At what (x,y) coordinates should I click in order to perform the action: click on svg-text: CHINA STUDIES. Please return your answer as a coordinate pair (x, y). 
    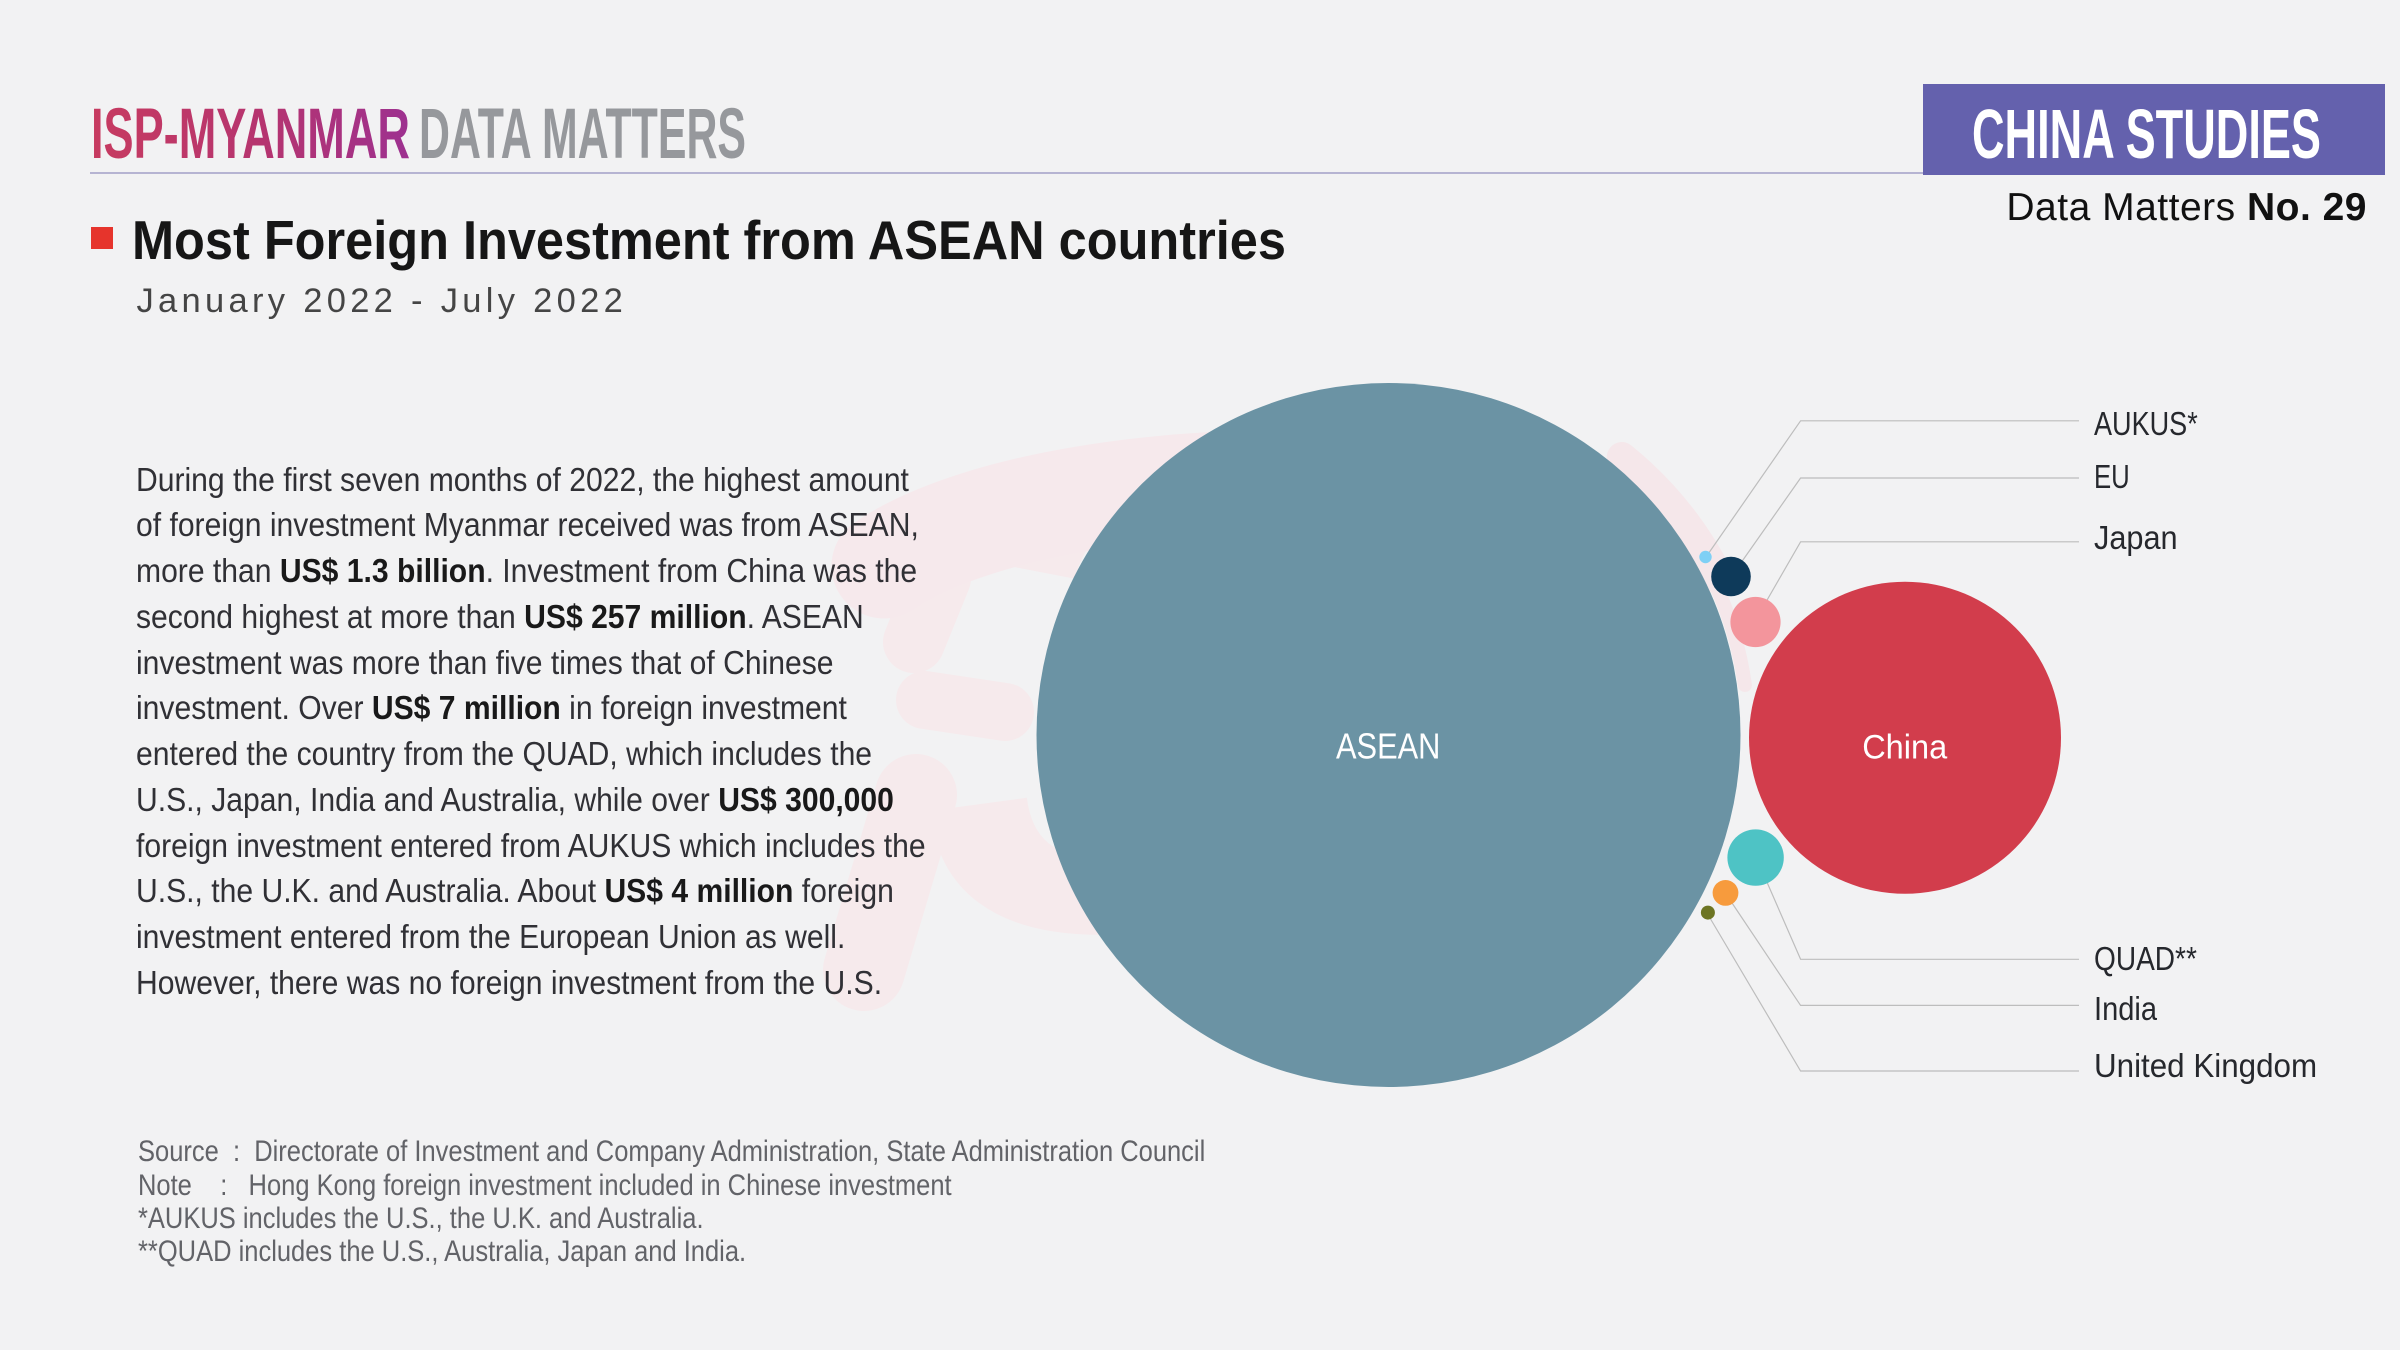
    Looking at the image, I should click on (2146, 134).